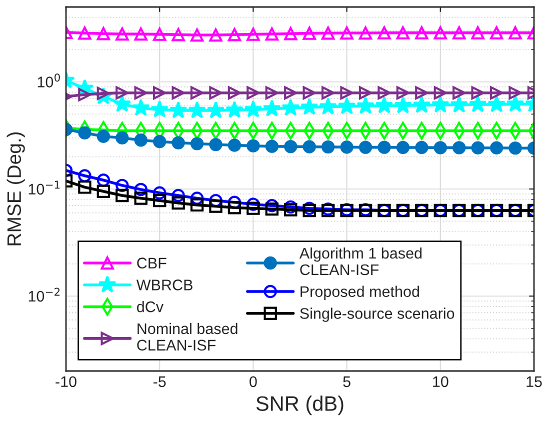 This screenshot has height=428, width=542. I want to click on x-tick-label: 15, so click(534, 382).